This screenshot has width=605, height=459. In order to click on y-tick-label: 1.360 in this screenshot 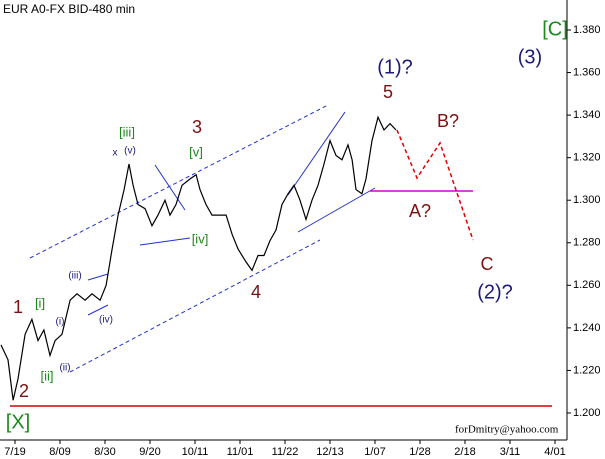, I will do `click(587, 72)`.